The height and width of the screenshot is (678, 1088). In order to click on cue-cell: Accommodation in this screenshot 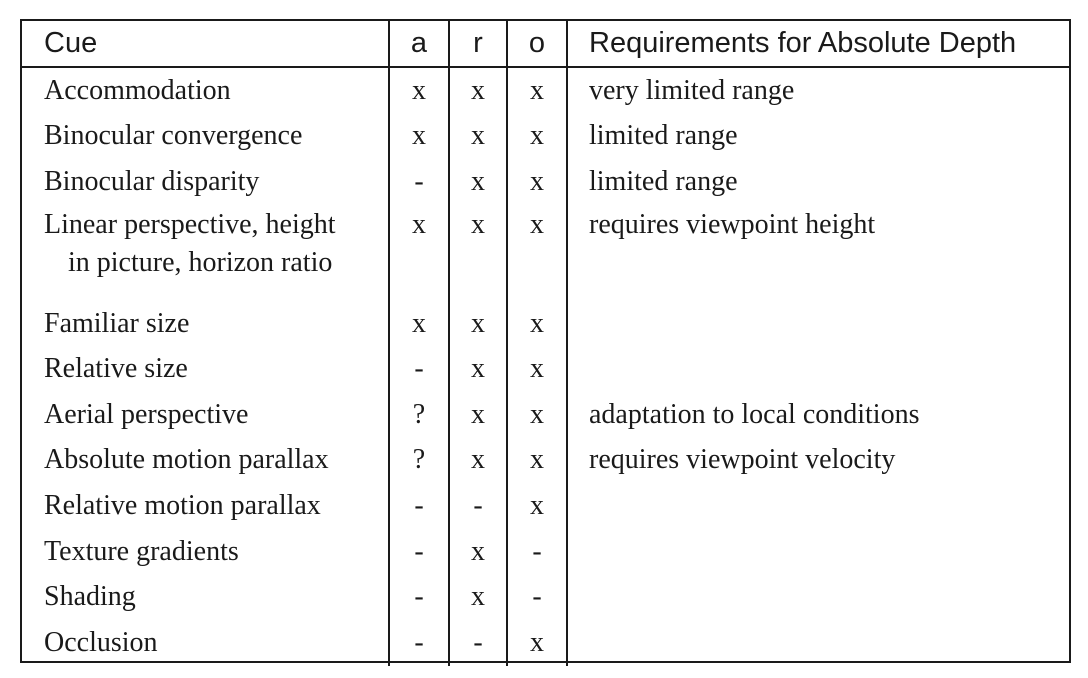, I will do `click(205, 90)`.